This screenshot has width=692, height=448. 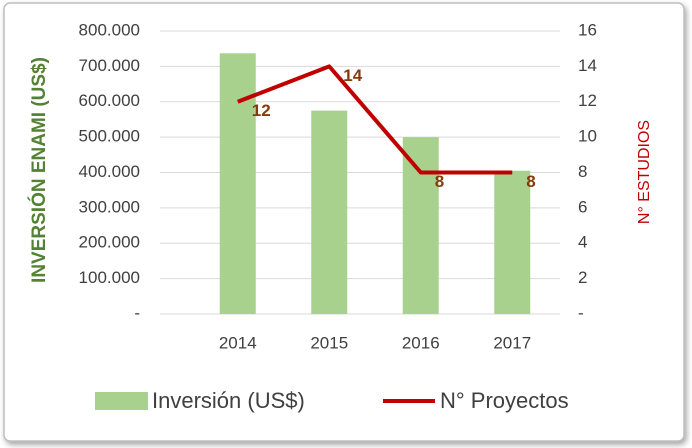 What do you see at coordinates (109, 277) in the screenshot?
I see `y-tick-label: 100.000` at bounding box center [109, 277].